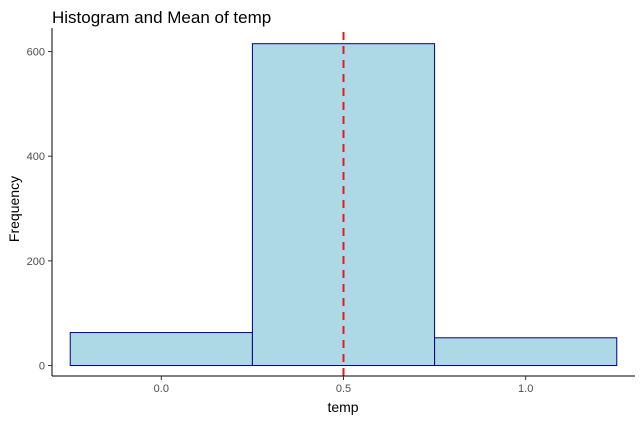  Describe the element at coordinates (36, 53) in the screenshot. I see `y-tick-label-3: 600` at that location.